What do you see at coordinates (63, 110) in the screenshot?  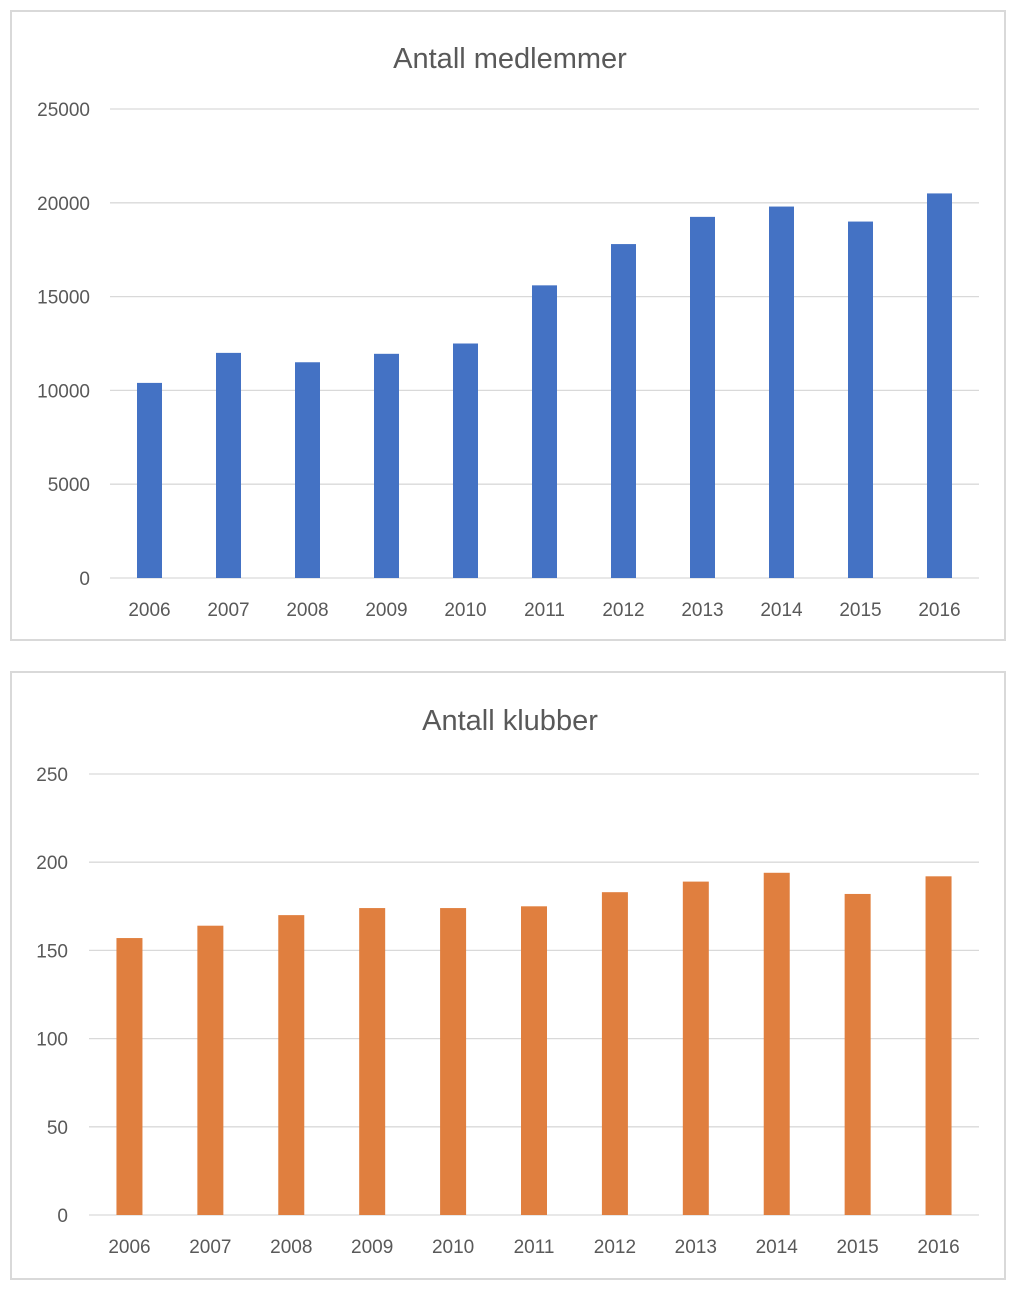 I see `y-tick-label: 25000` at bounding box center [63, 110].